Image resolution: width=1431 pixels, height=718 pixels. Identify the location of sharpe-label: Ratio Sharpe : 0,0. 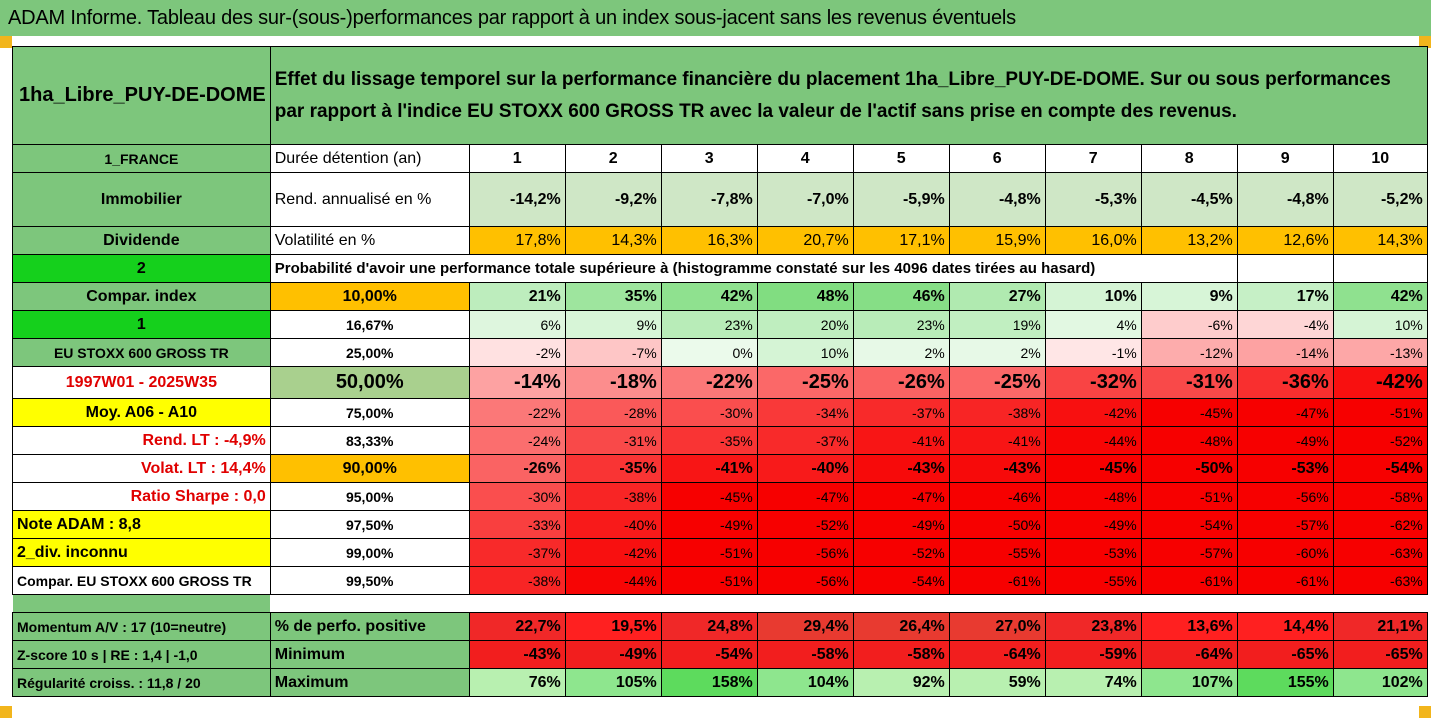
(141, 496).